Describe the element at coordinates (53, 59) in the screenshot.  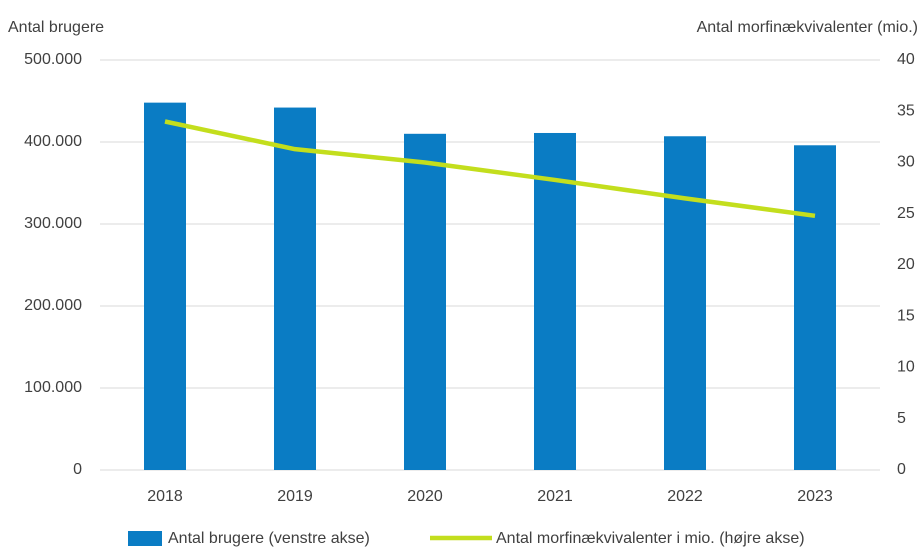
I see `y-tick-label: 500.000` at that location.